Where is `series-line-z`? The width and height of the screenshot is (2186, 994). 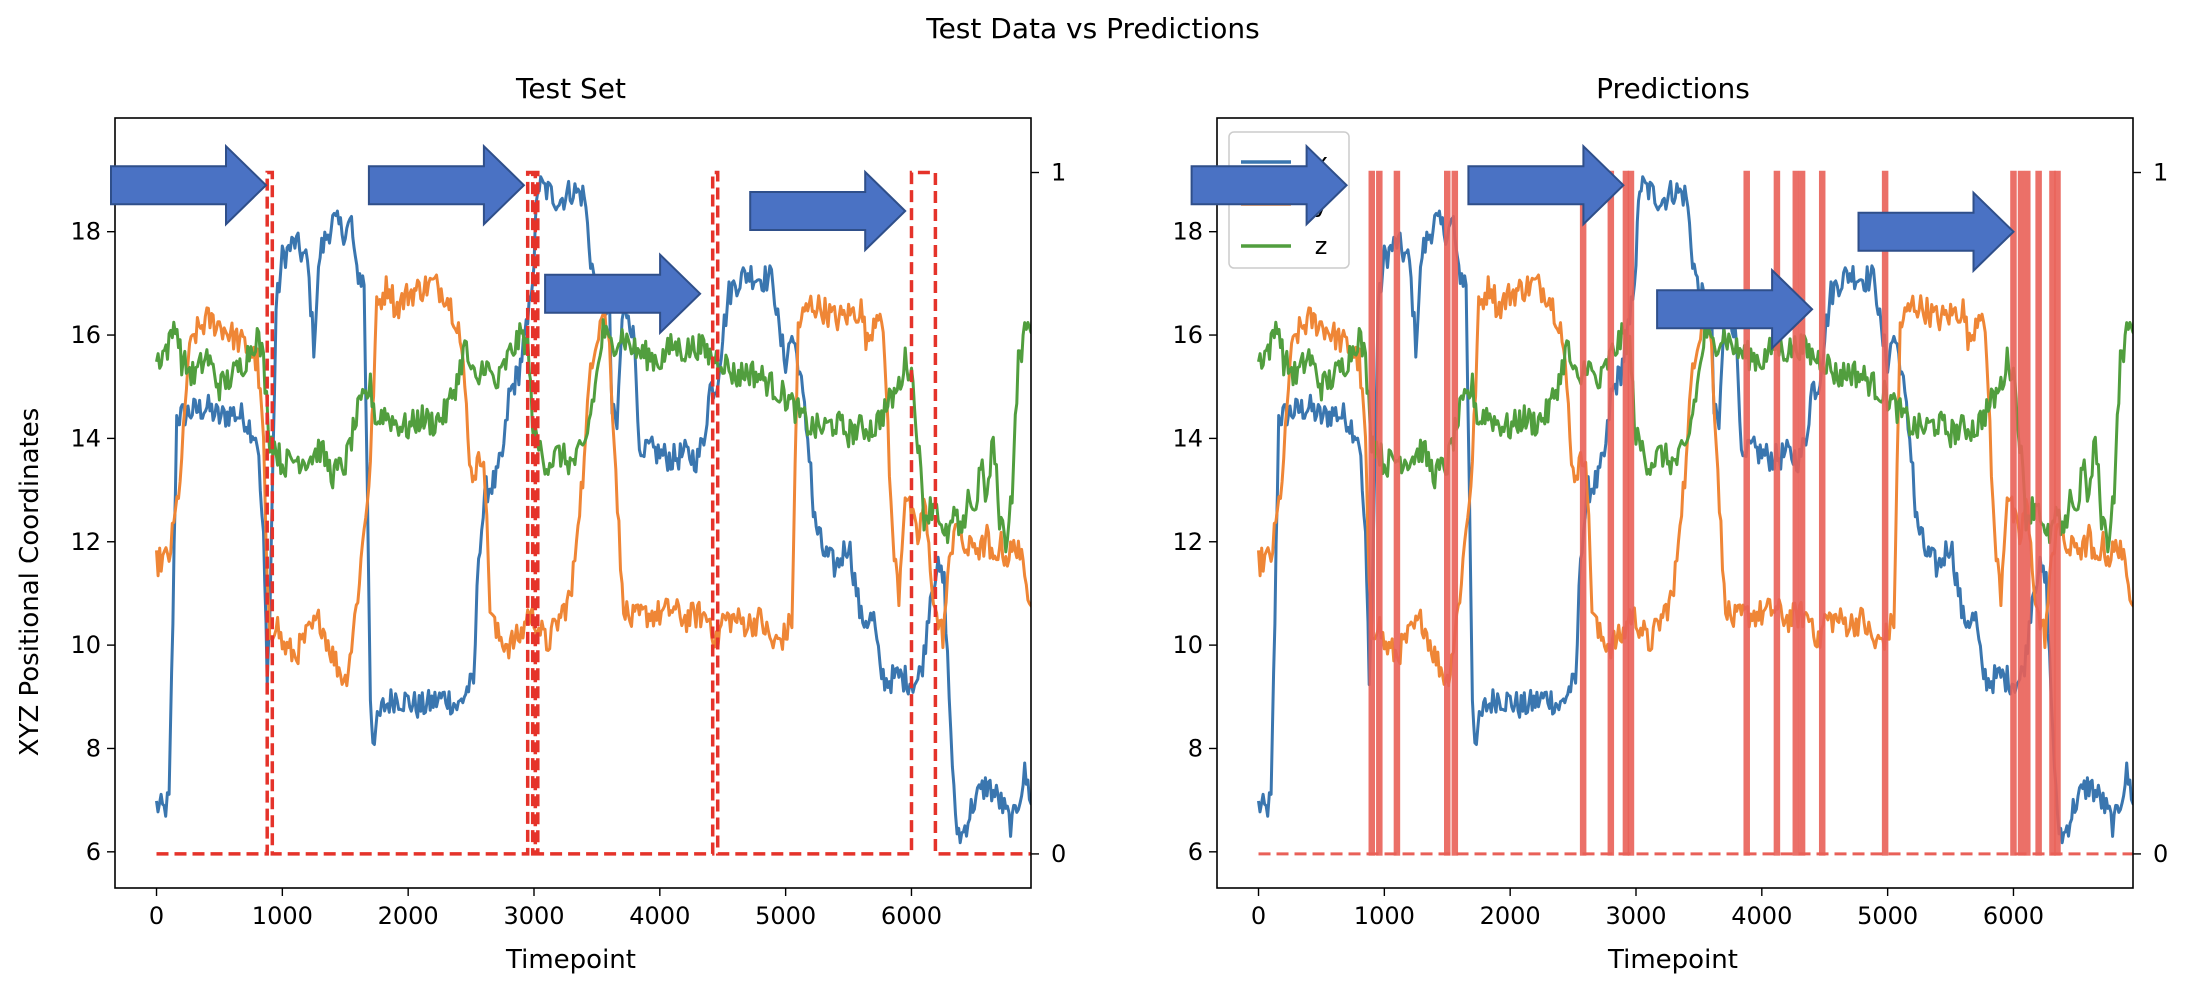 series-line-z is located at coordinates (593, 434).